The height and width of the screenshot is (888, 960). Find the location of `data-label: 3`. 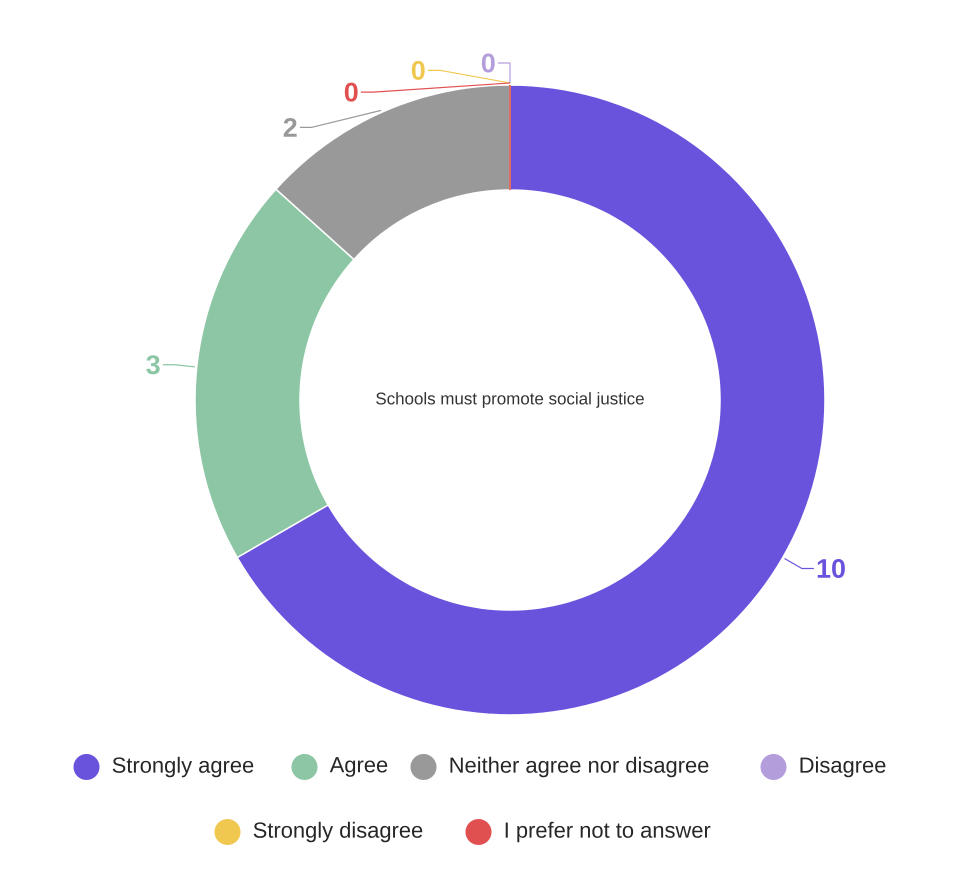

data-label: 3 is located at coordinates (153, 364).